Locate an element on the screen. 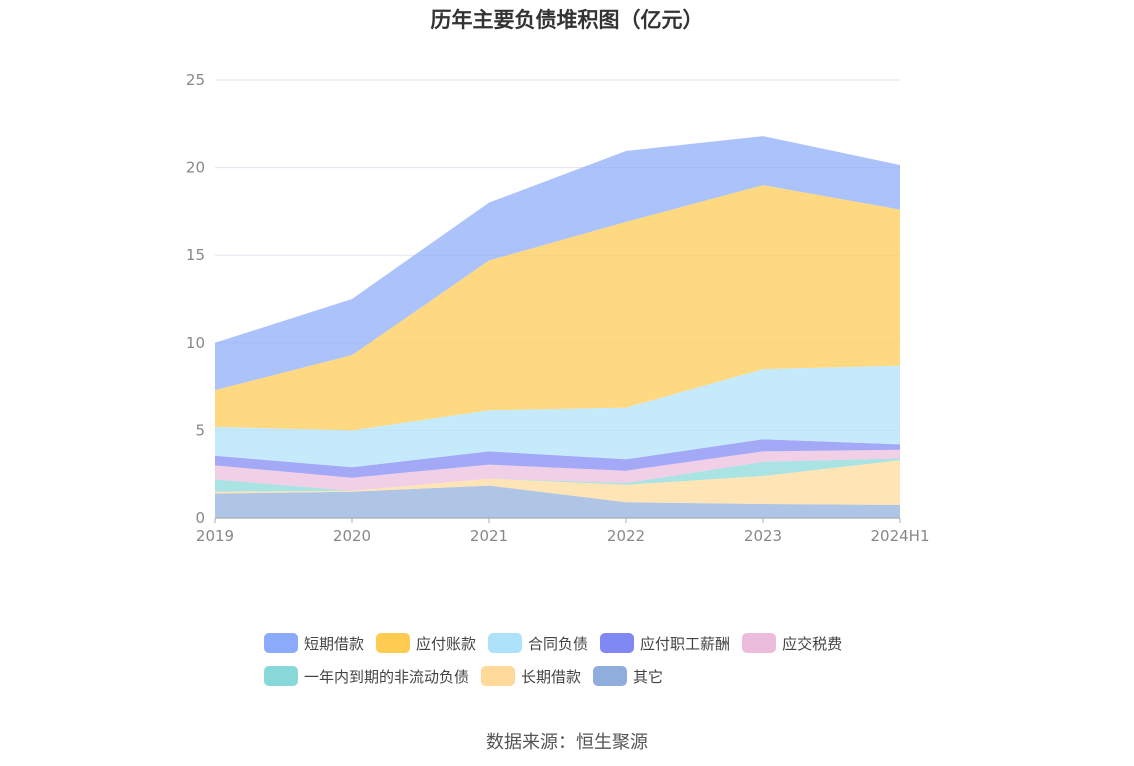 The height and width of the screenshot is (766, 1134). legend-item-current-portion-noncurrent: 一年内到期的非流动负债 is located at coordinates (366, 676).